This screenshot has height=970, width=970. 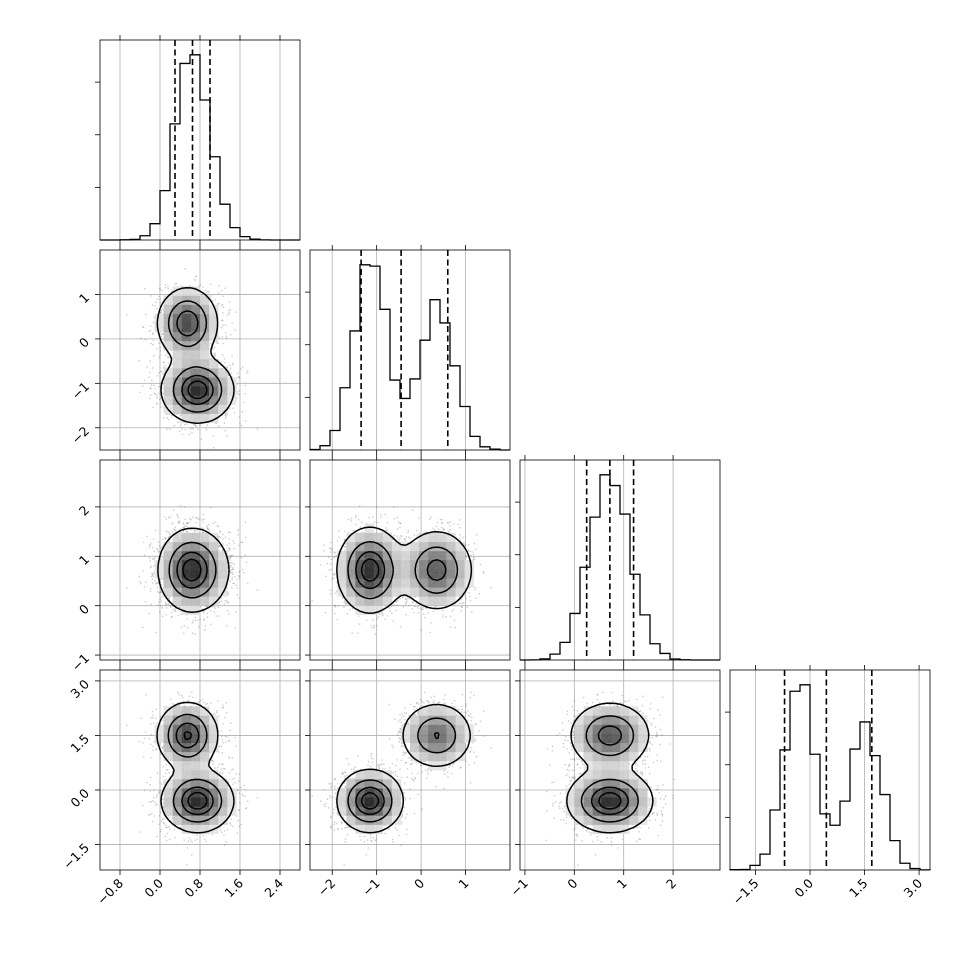 I want to click on y-tick-label: −2, so click(x=80, y=435).